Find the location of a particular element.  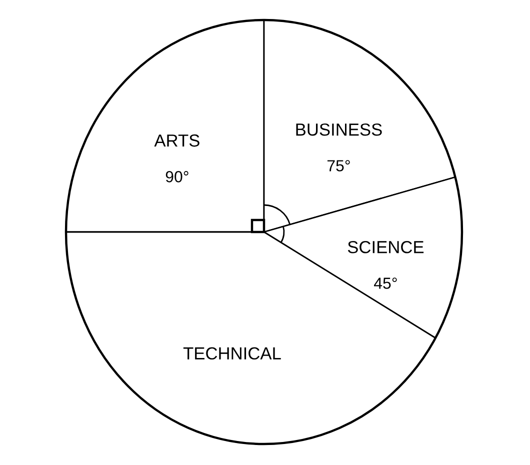

slice-label: ARTS is located at coordinates (177, 140).